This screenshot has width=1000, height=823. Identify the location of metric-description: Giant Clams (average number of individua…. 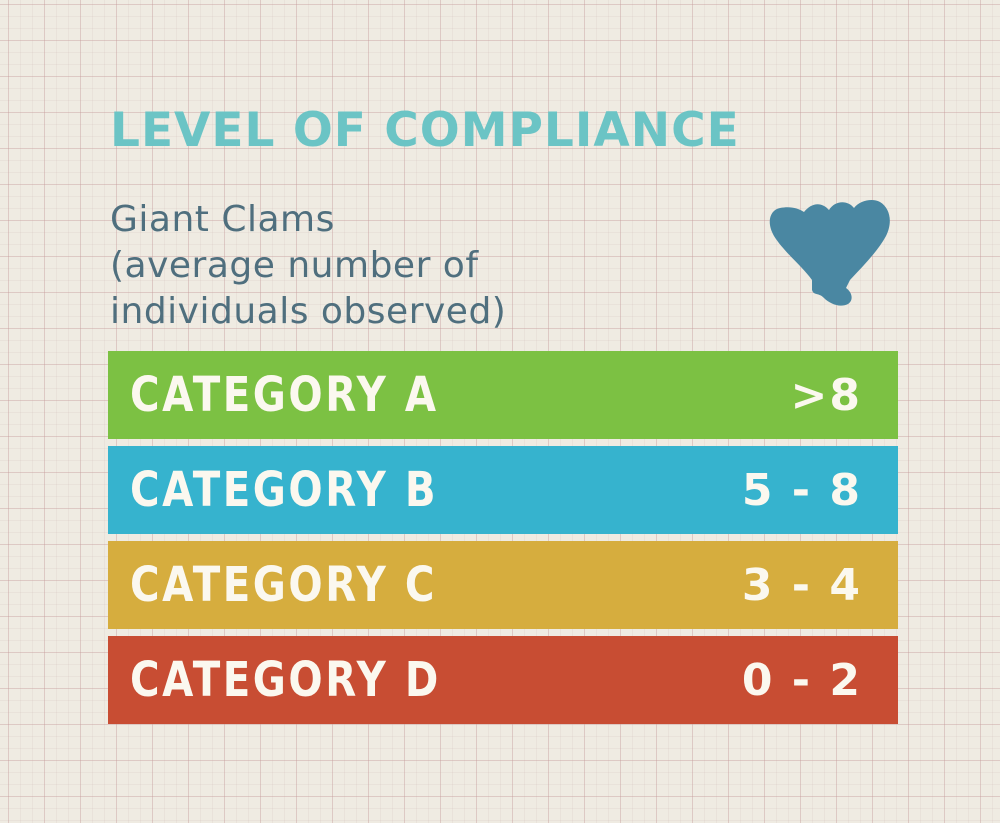
(370, 266).